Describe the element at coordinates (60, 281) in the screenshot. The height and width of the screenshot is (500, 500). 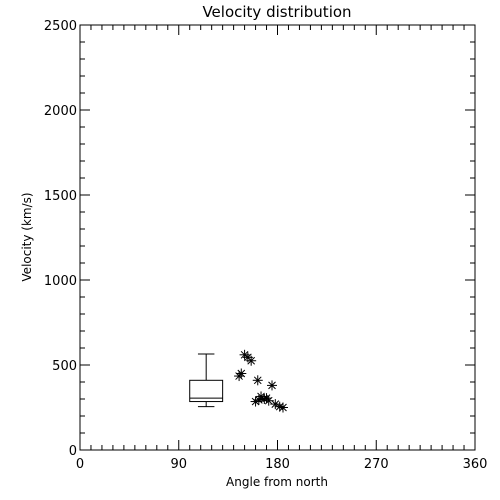
I see `y-tick-label: 1000` at that location.